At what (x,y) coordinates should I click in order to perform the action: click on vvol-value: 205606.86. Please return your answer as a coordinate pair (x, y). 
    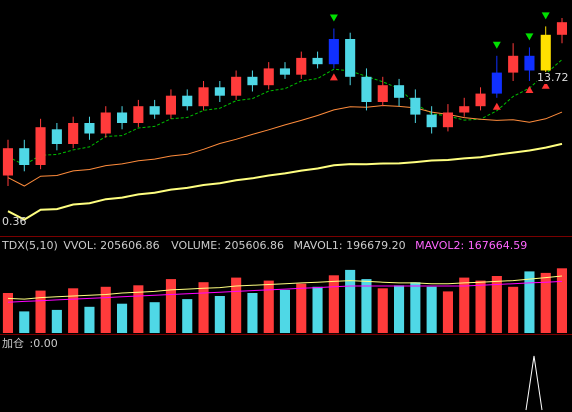
    Looking at the image, I should click on (130, 245).